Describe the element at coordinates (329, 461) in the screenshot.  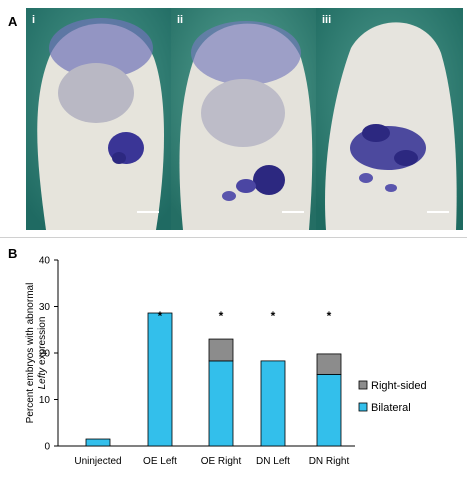
I see `x-category-label: DN Right` at that location.